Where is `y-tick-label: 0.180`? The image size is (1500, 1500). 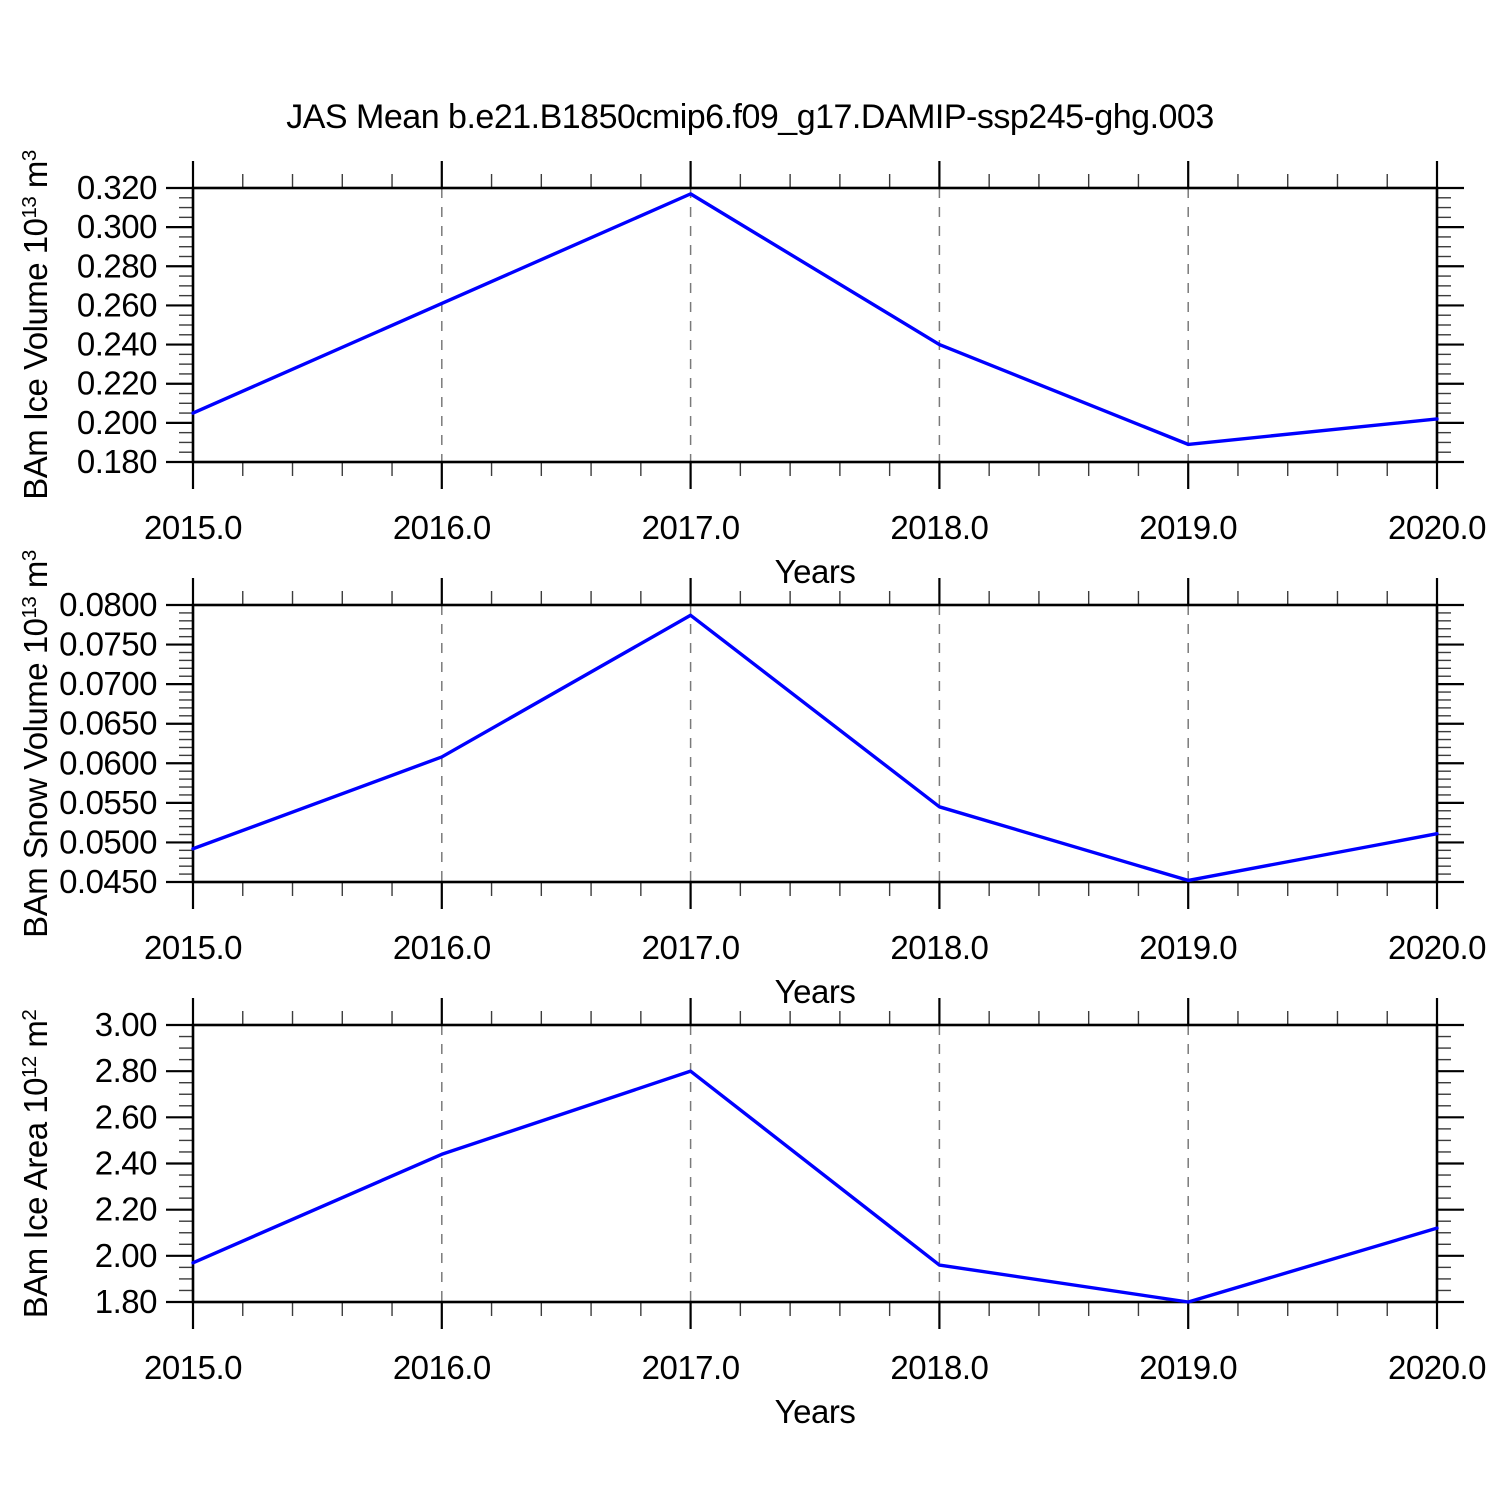 y-tick-label: 0.180 is located at coordinates (117, 461).